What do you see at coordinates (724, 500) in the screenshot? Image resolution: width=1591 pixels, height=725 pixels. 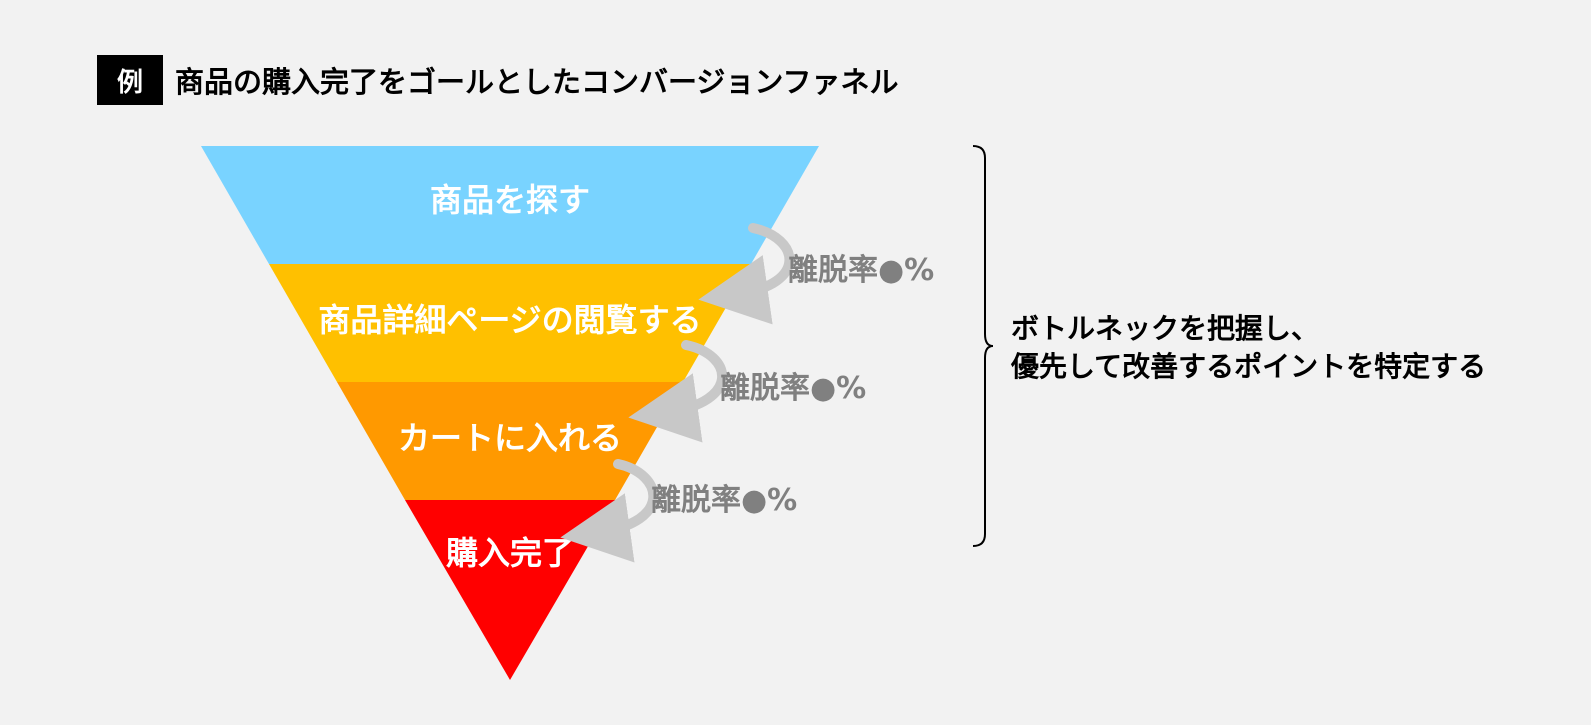 I see `dropout-label-3: 離脱率●%` at bounding box center [724, 500].